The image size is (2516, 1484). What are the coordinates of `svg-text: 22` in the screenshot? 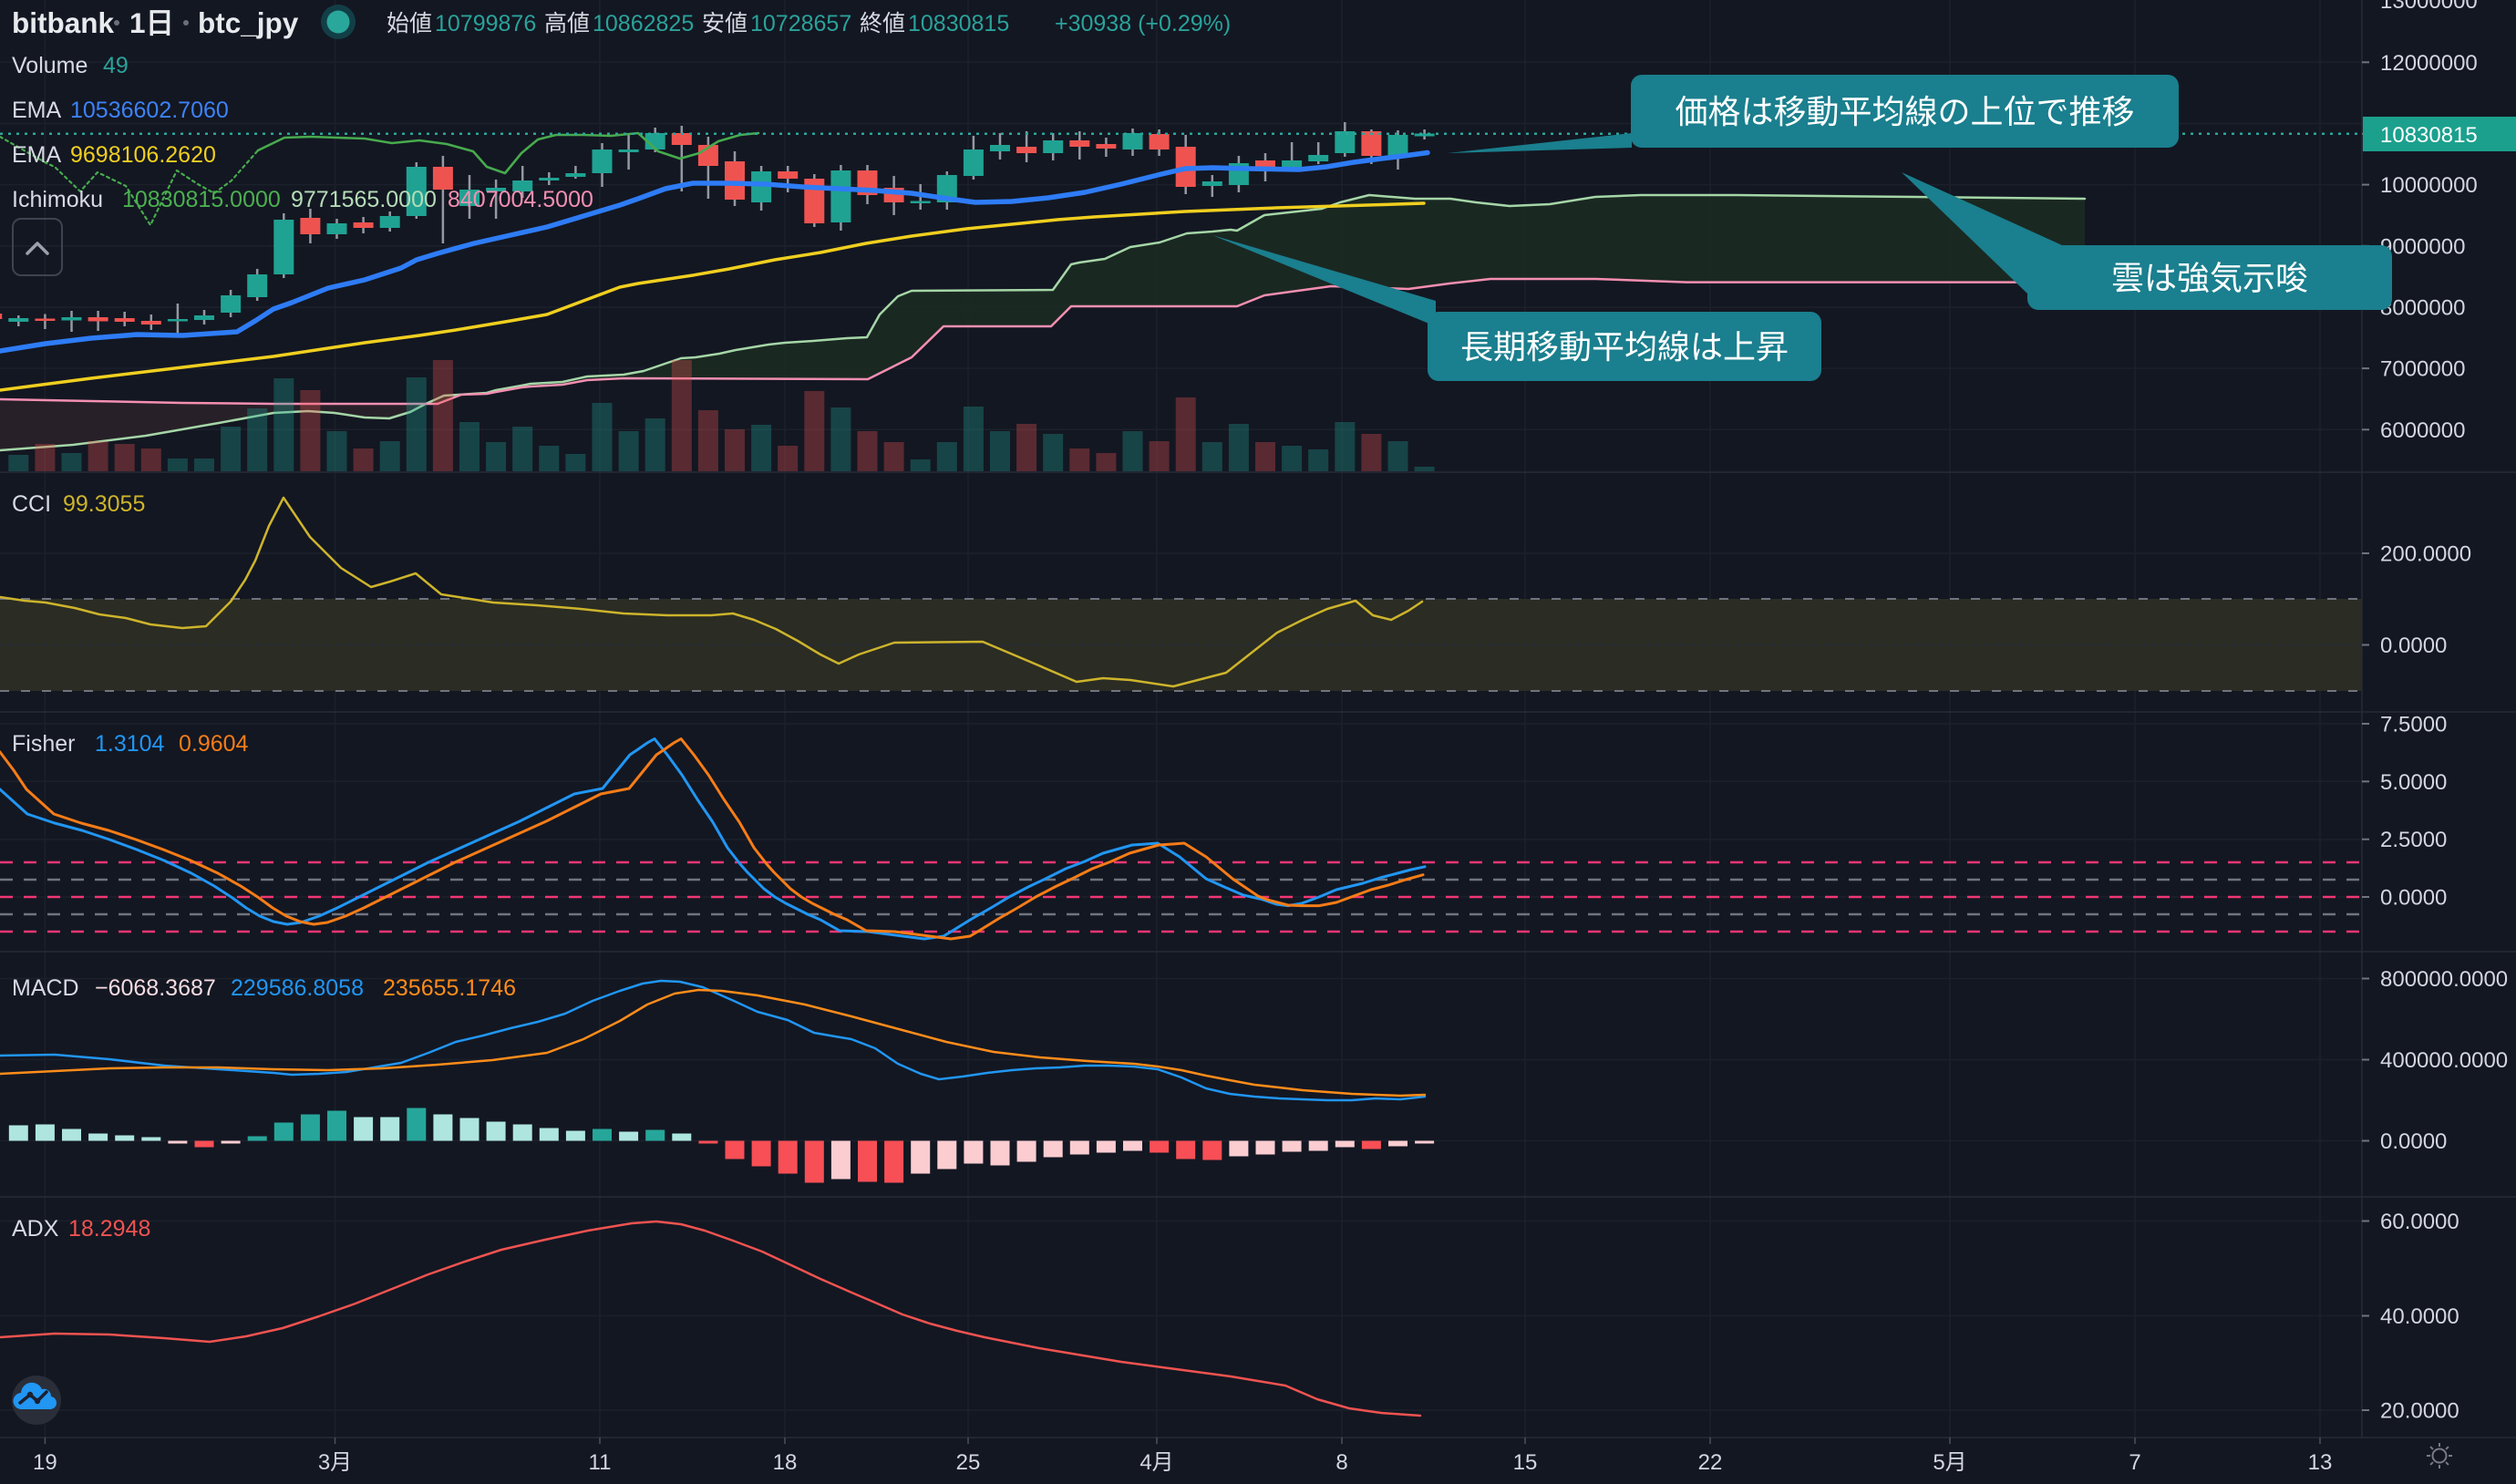 It's located at (1711, 1462).